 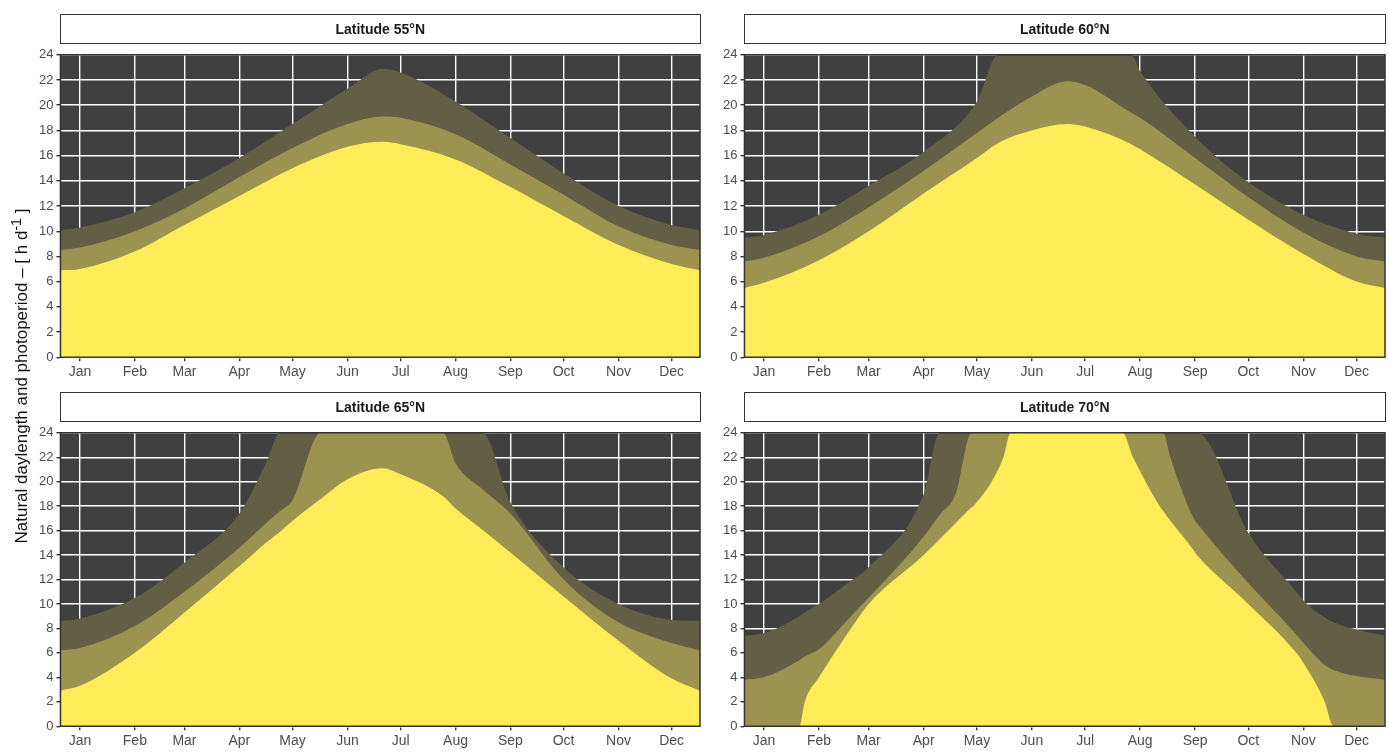 What do you see at coordinates (1064, 29) in the screenshot?
I see `chart-title: Latitude 60°N` at bounding box center [1064, 29].